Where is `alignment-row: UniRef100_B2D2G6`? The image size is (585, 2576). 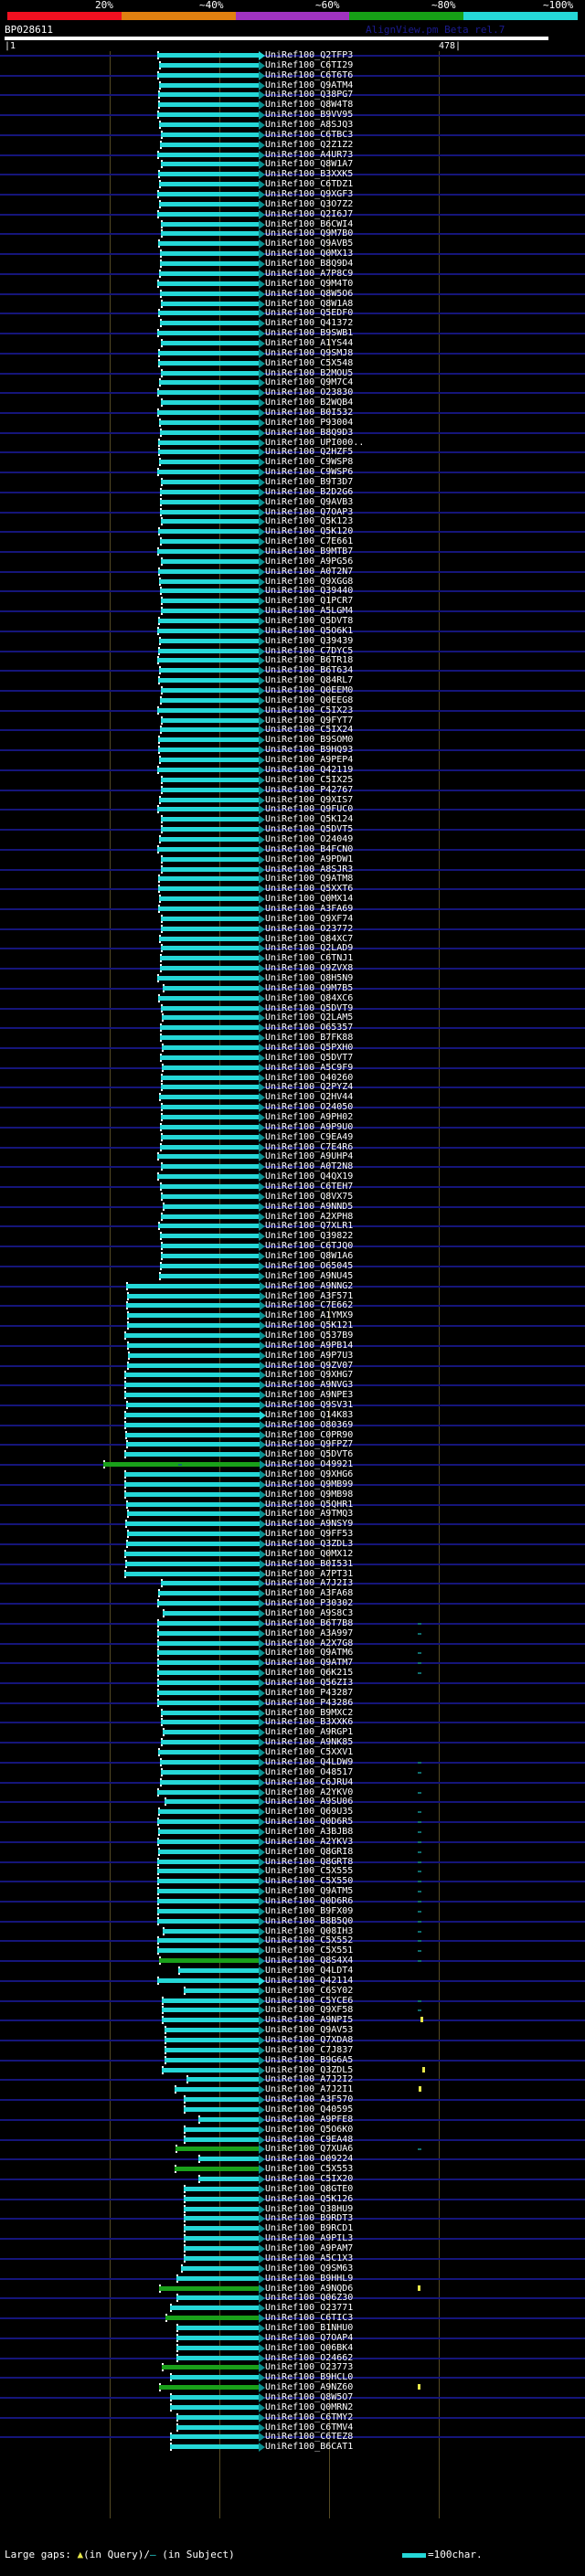 alignment-row: UniRef100_B2D2G6 is located at coordinates (293, 492).